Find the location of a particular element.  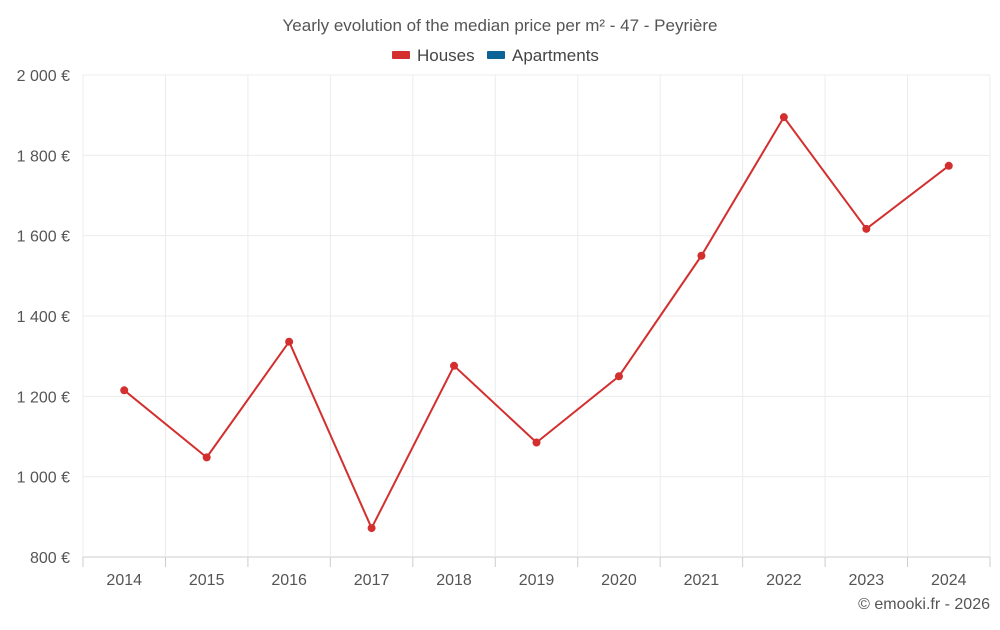

x-tick-label: 2021 is located at coordinates (702, 580).